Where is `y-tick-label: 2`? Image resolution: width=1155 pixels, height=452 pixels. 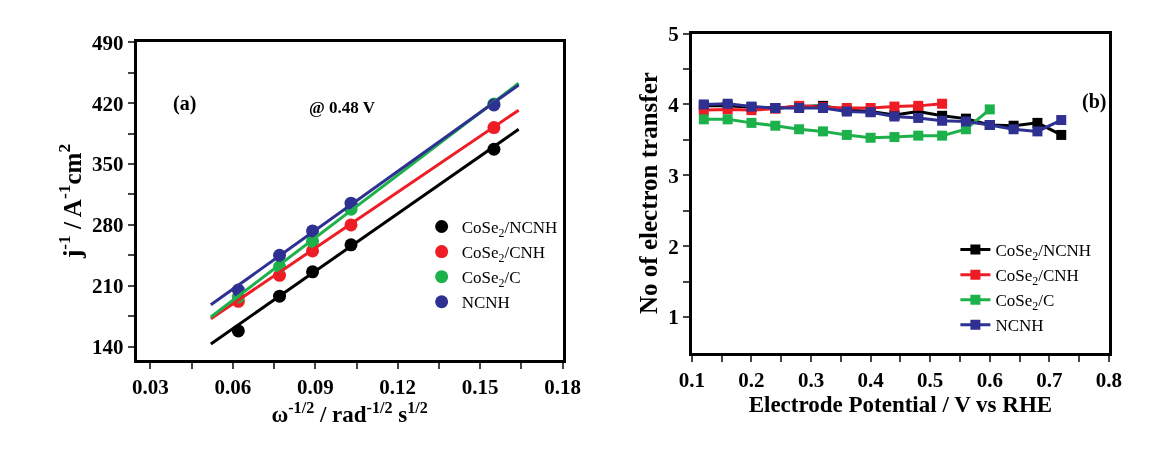 y-tick-label: 2 is located at coordinates (673, 246).